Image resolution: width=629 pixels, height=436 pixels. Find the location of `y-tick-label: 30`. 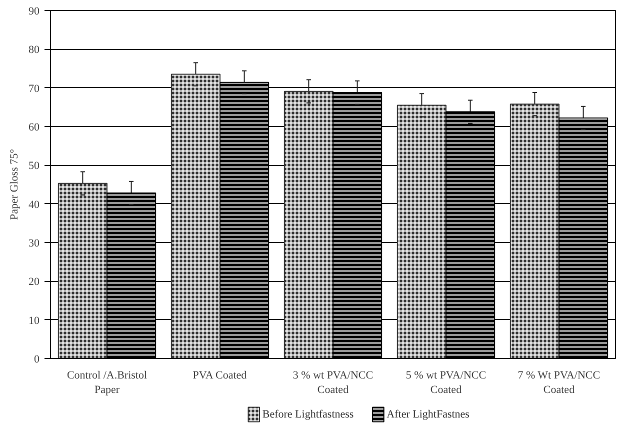

y-tick-label: 30 is located at coordinates (34, 244).